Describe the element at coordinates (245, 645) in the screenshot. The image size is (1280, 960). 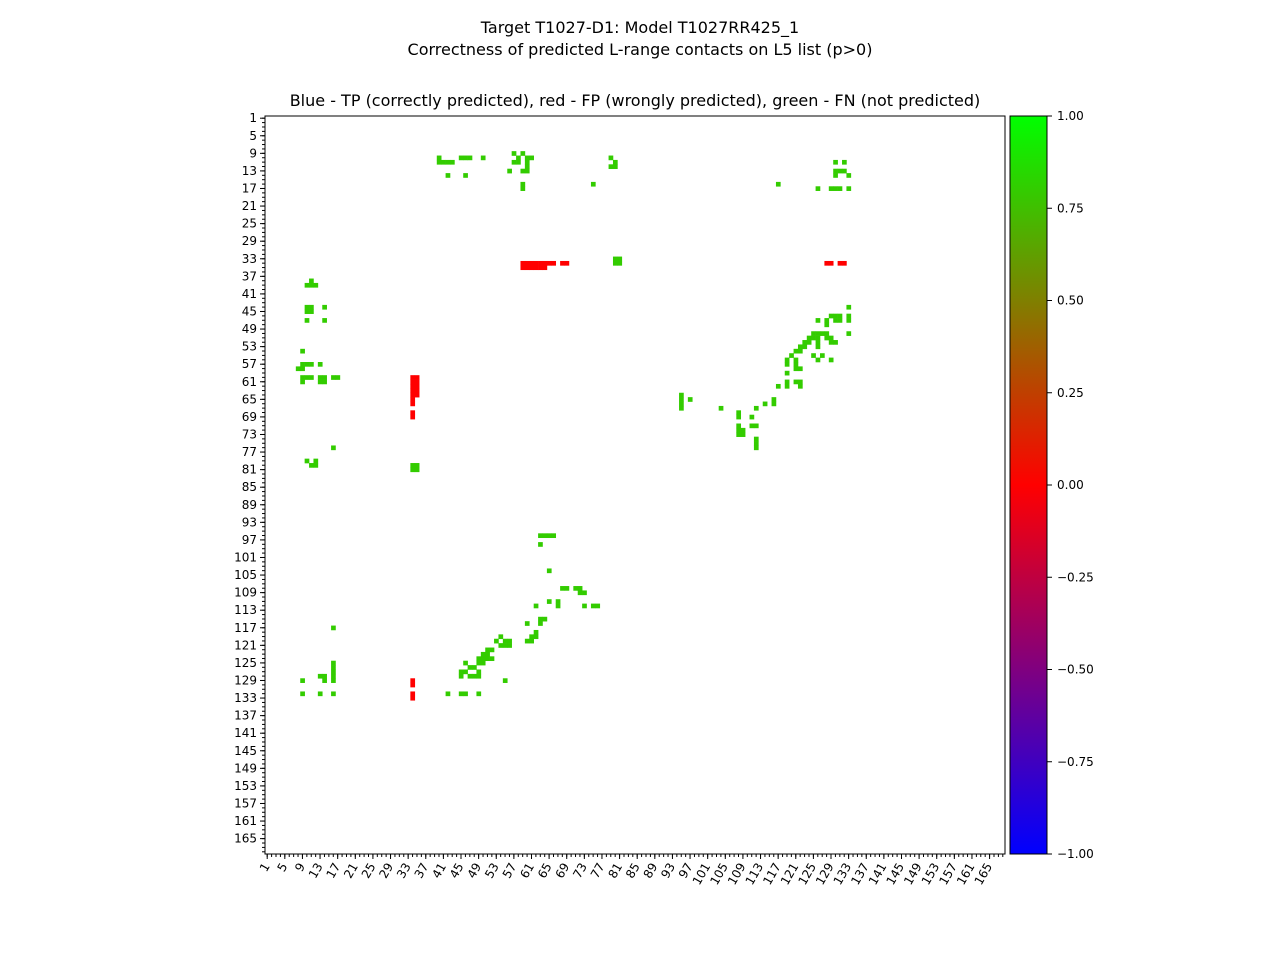
I see `y-tick-label: 121` at that location.